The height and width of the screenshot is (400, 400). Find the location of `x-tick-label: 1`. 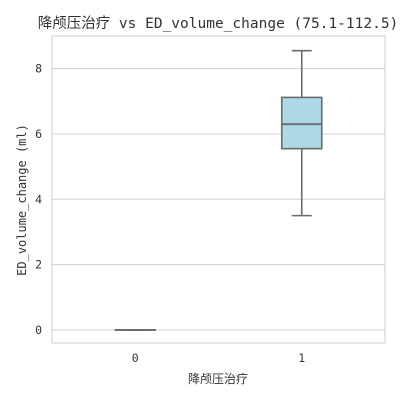

x-tick-label: 1 is located at coordinates (301, 358).